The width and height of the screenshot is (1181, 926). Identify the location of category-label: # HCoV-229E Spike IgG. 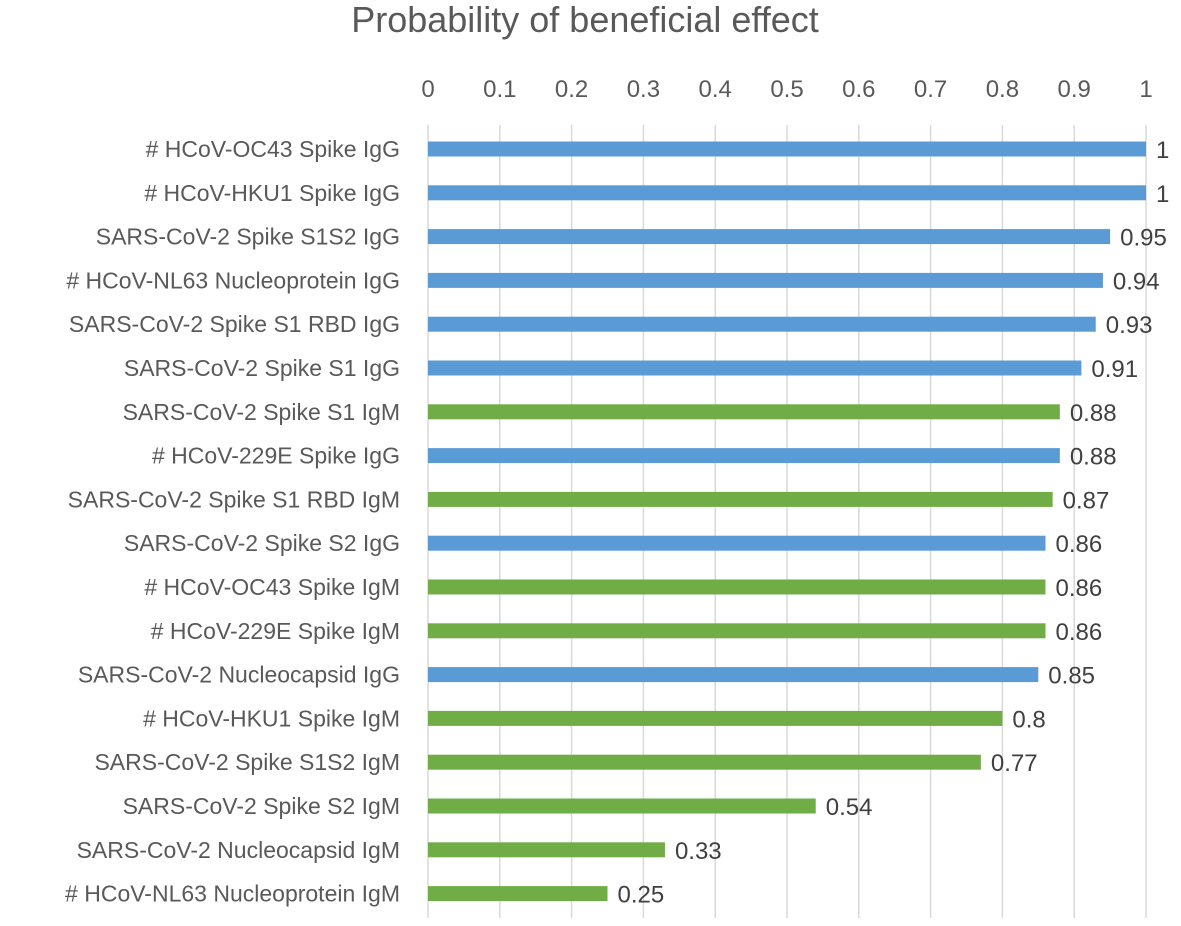
(276, 456).